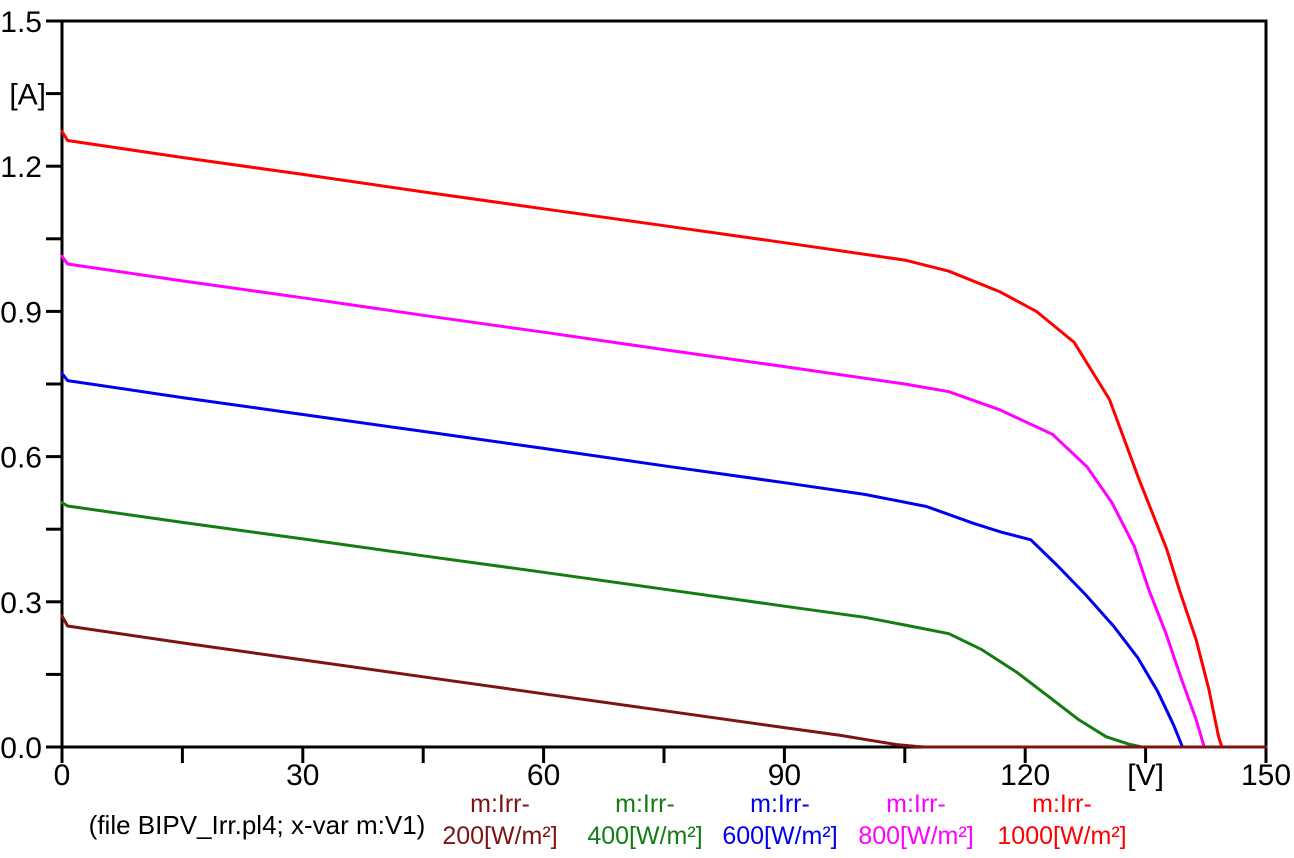 The image size is (1294, 858). Describe the element at coordinates (779, 836) in the screenshot. I see `legend-entry-600-line2: 600[W/m²]` at that location.